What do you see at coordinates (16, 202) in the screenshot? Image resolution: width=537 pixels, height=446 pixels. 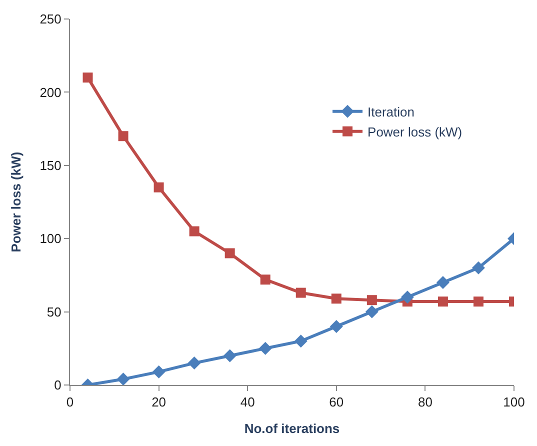 I see `y-axis-title: Power loss (kW)` at bounding box center [16, 202].